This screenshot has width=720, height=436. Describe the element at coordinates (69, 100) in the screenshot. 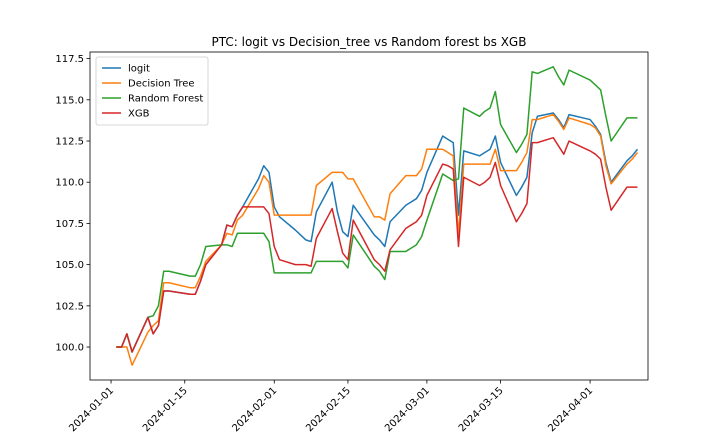

I see `y-tick-label: 115.0` at that location.